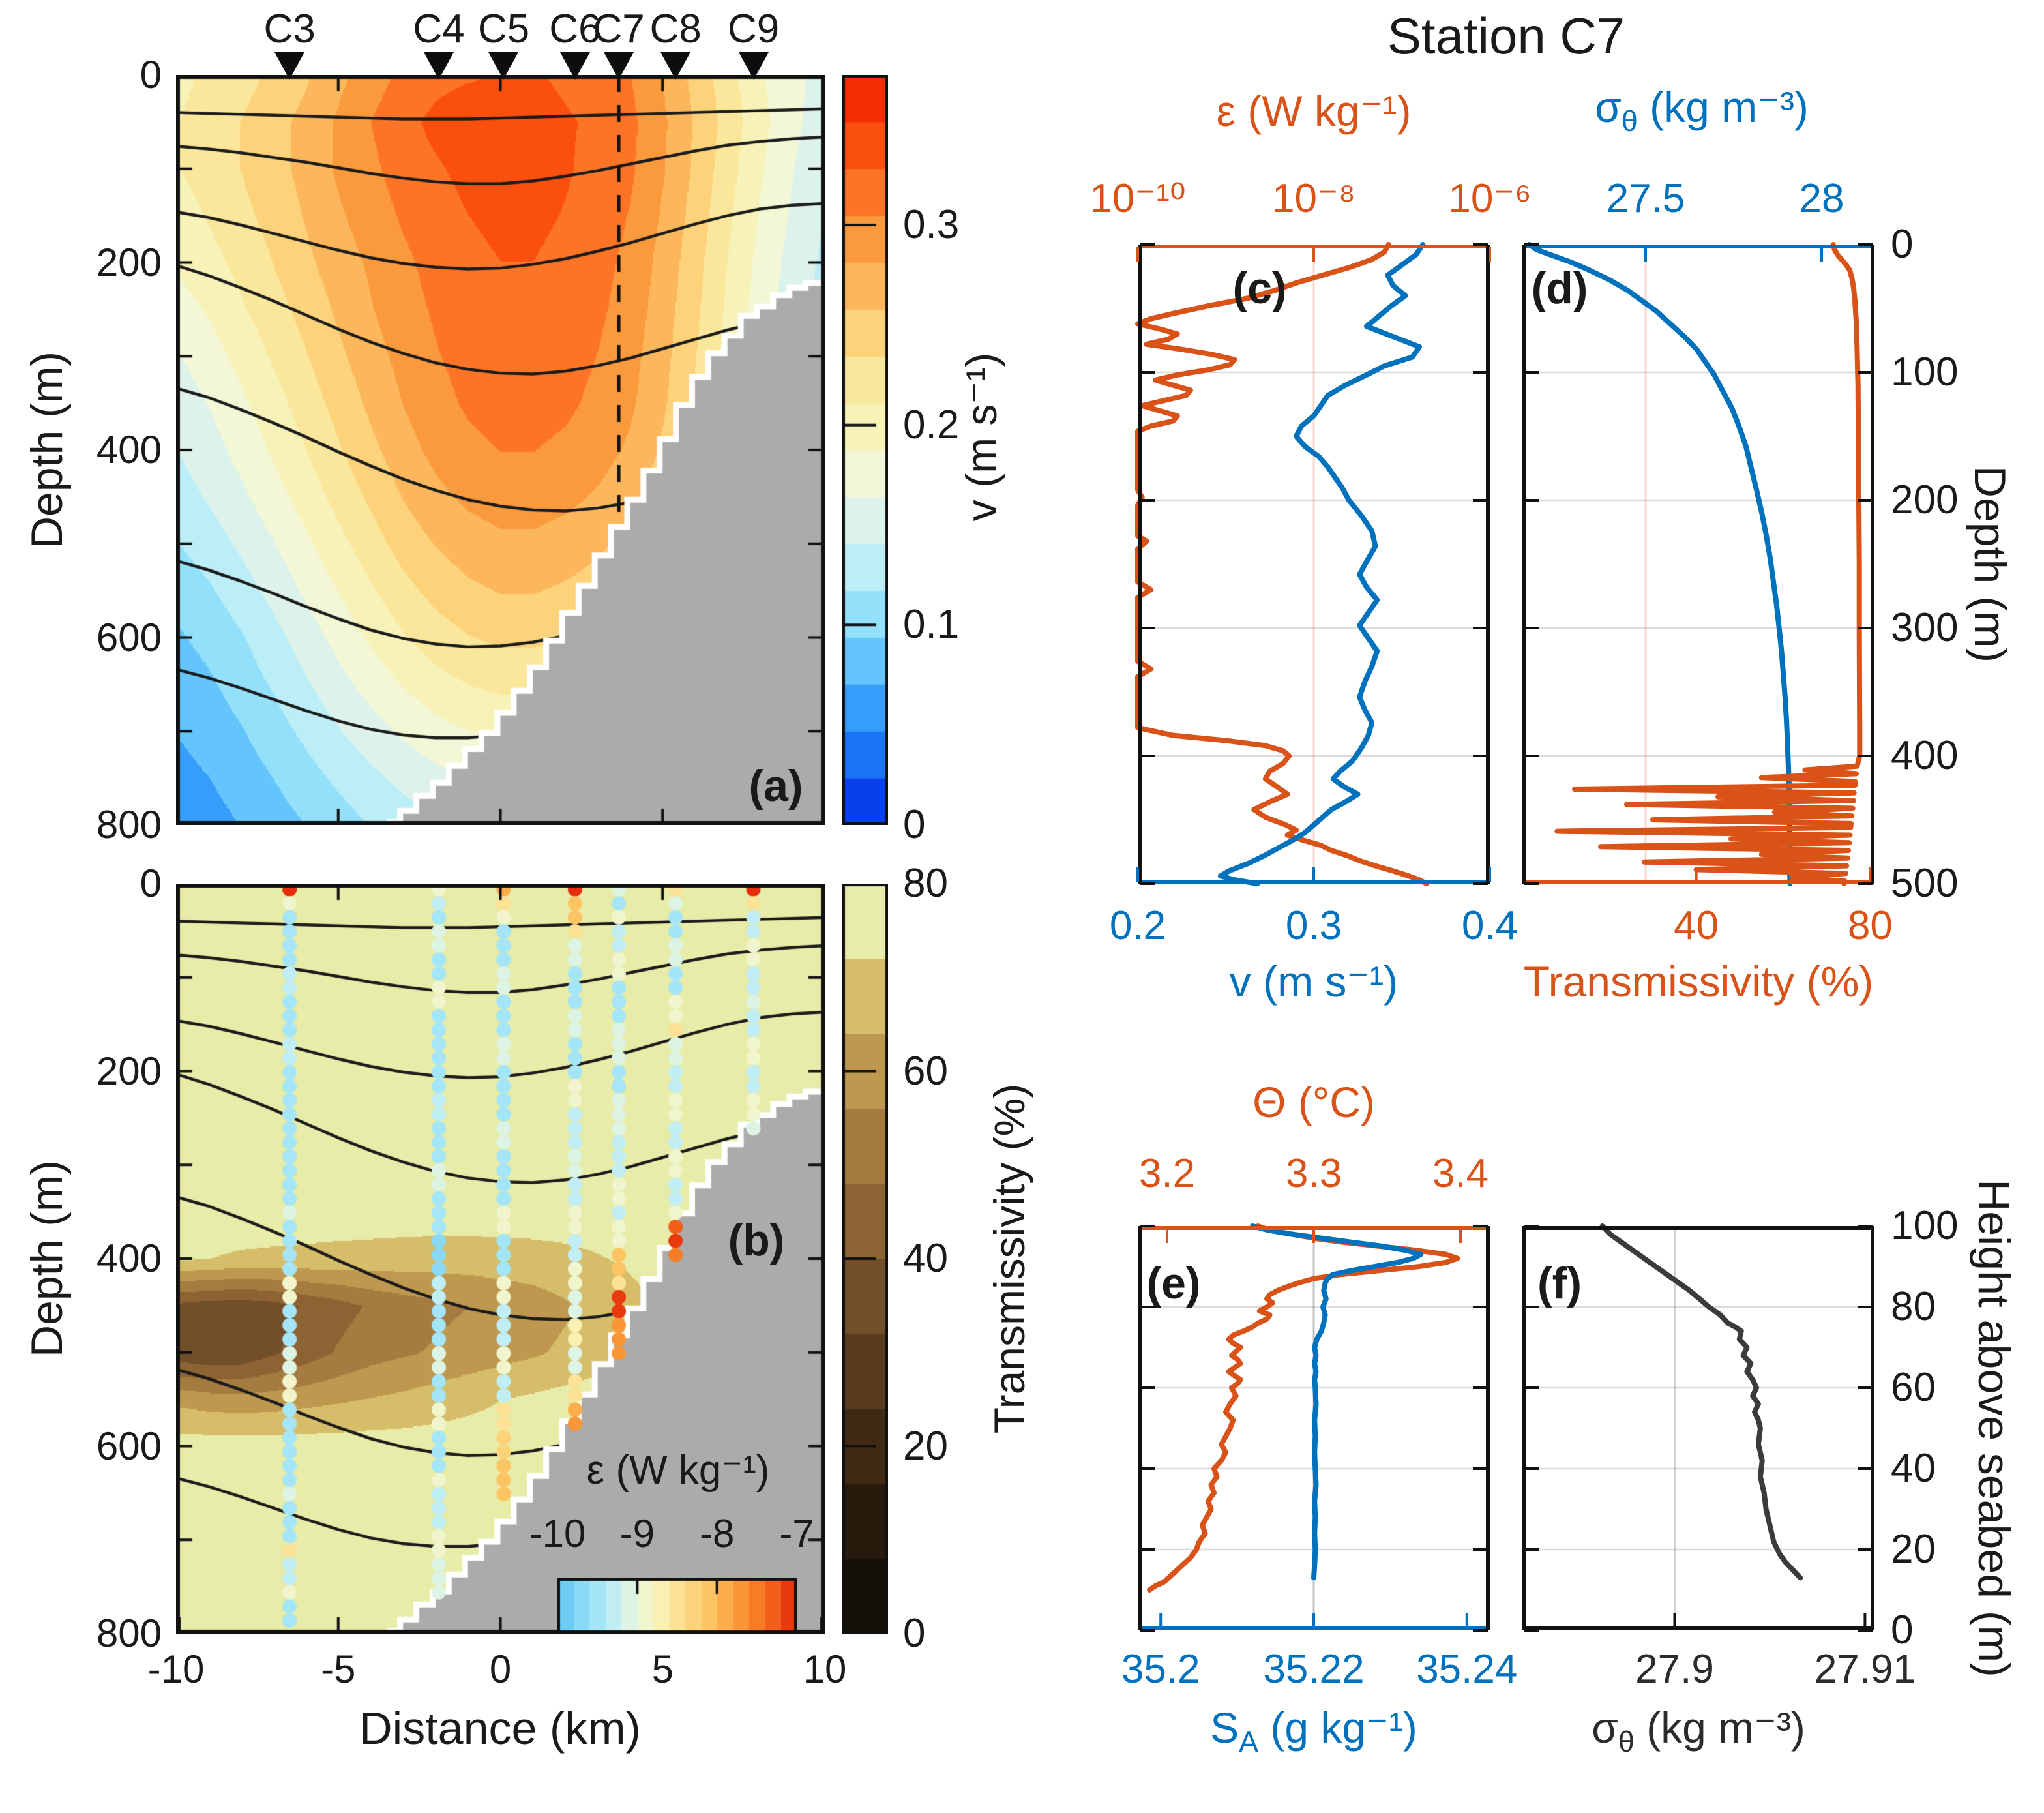 Image resolution: width=2044 pixels, height=1813 pixels. Describe the element at coordinates (500, 1259) in the screenshot. I see `transmissivity-section-canvas` at that location.